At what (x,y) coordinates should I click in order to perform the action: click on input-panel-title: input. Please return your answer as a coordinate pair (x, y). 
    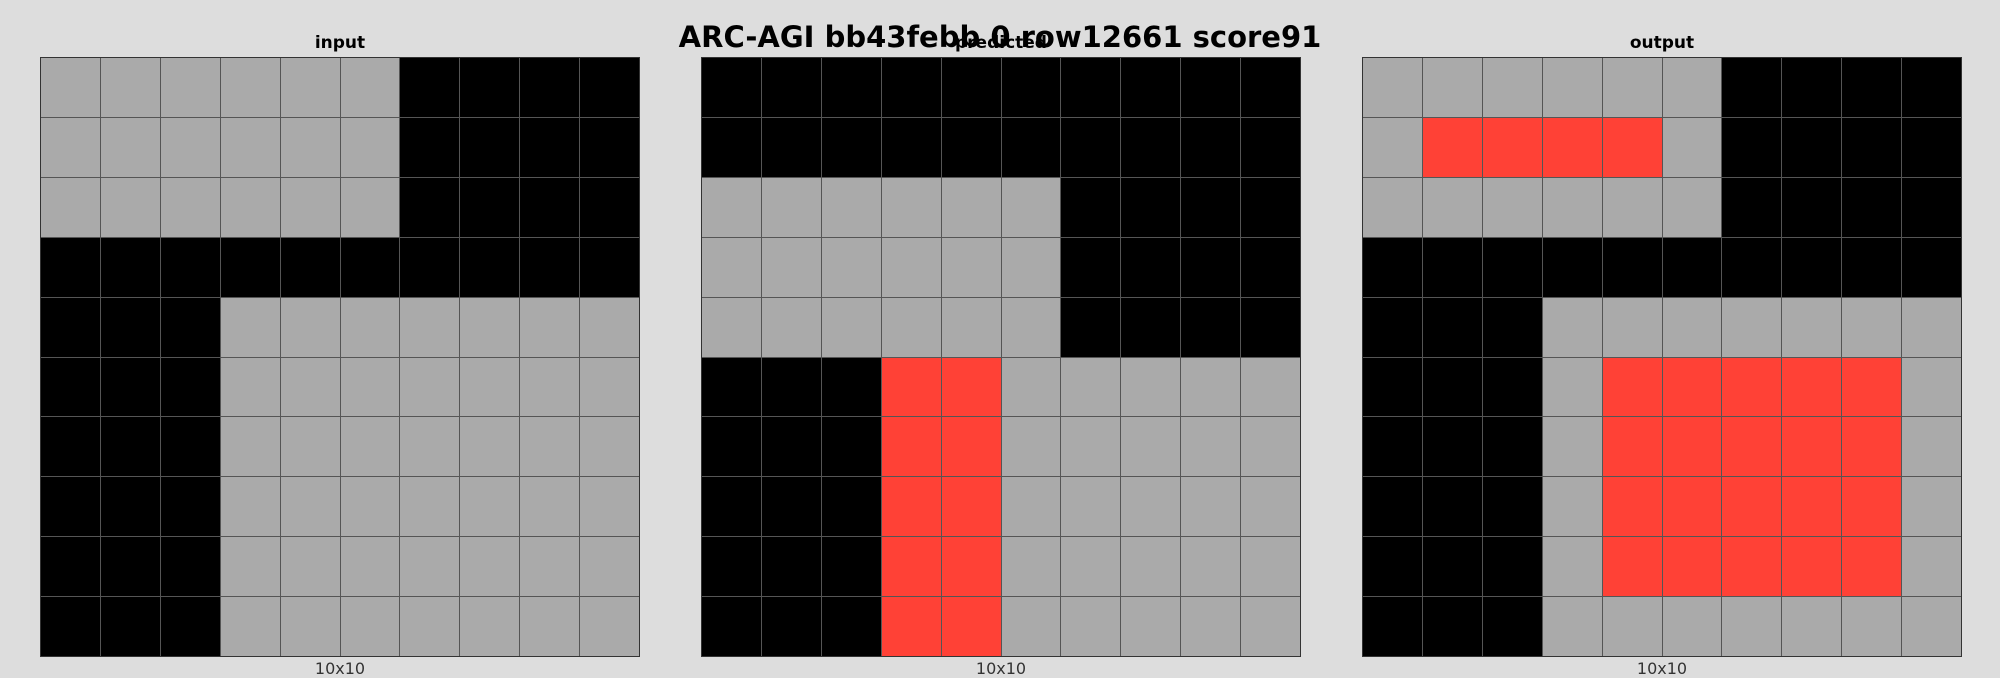
    Looking at the image, I should click on (340, 43).